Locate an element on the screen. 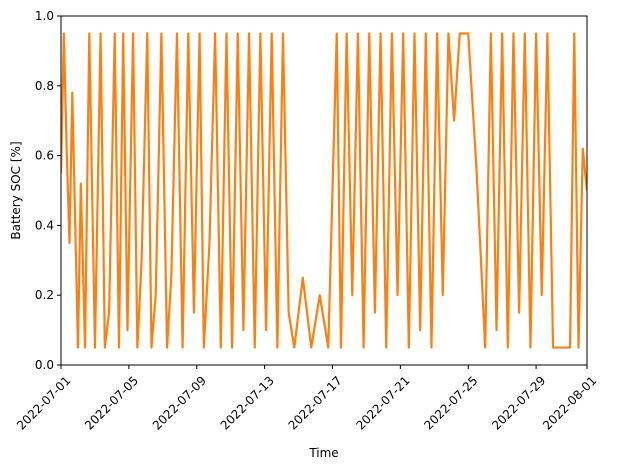 The image size is (629, 470). y-tick-label: 0.2 is located at coordinates (44, 295).